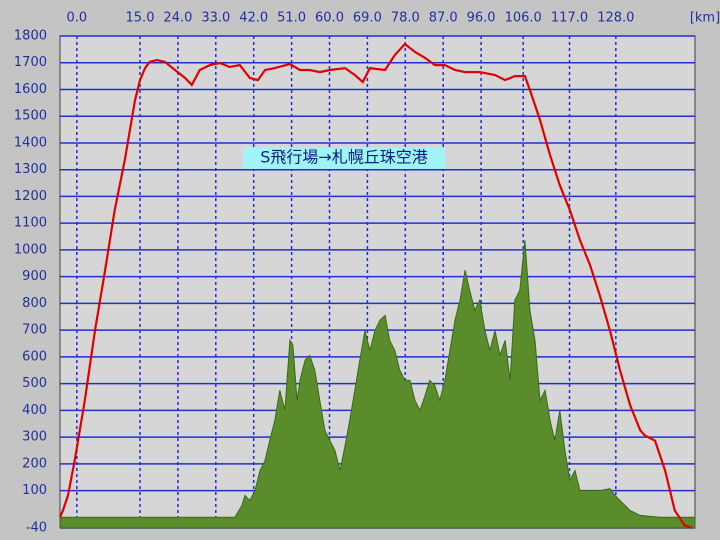 This screenshot has width=720, height=540. Describe the element at coordinates (523, 18) in the screenshot. I see `x-tick-label: 106.0` at that location.